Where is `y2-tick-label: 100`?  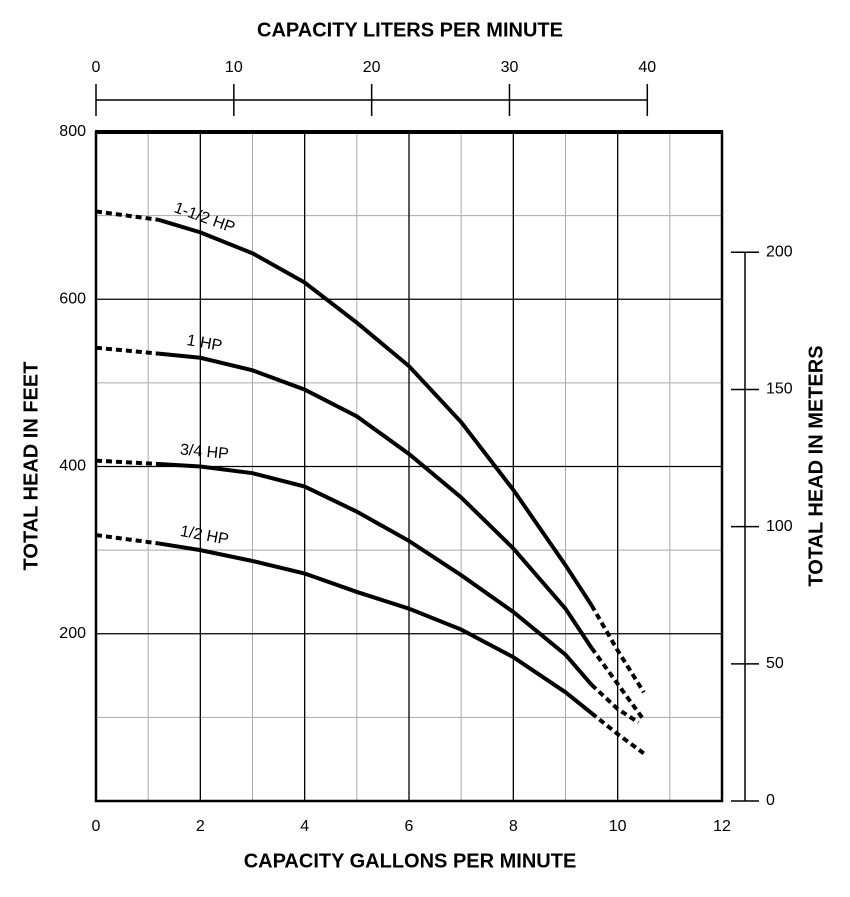
y2-tick-label: 100 is located at coordinates (779, 526).